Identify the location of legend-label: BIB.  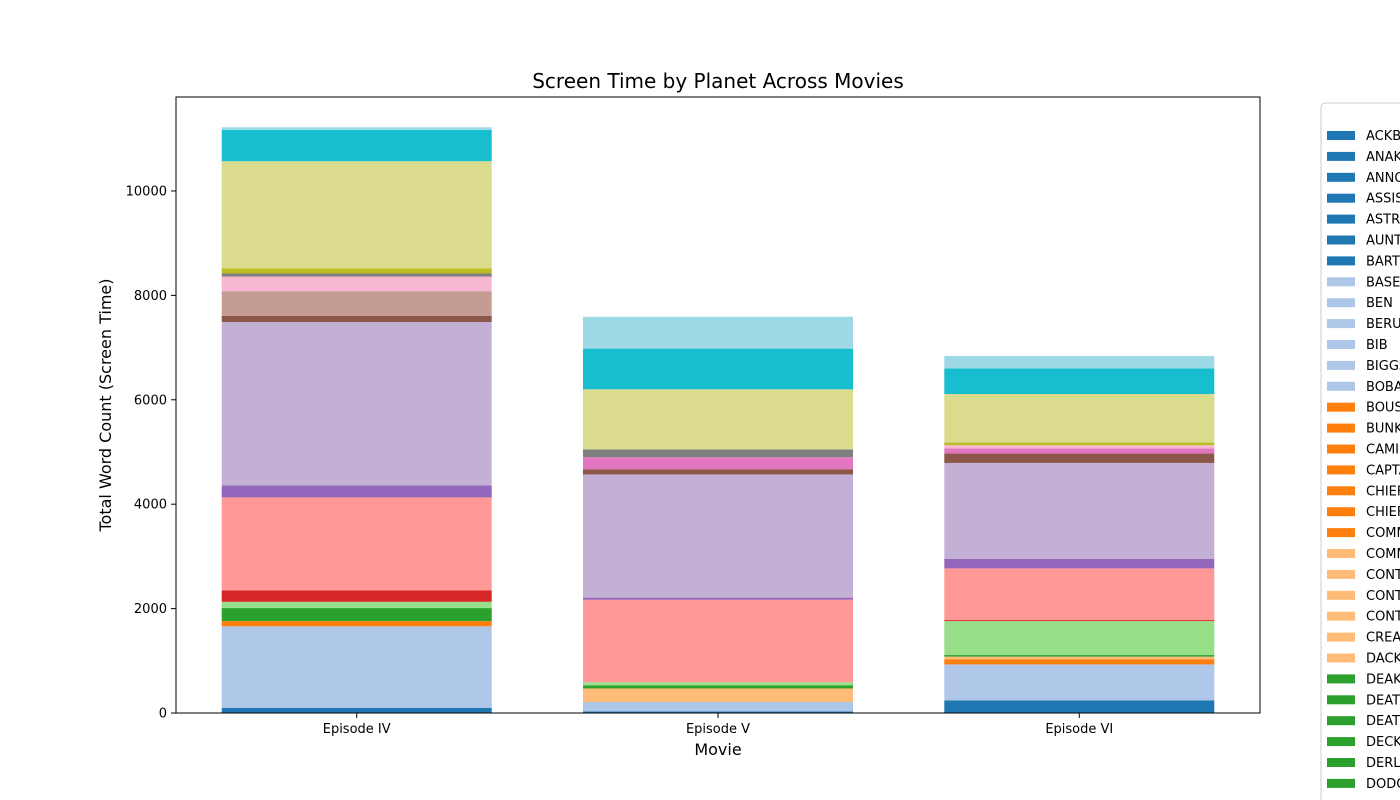
(1377, 345).